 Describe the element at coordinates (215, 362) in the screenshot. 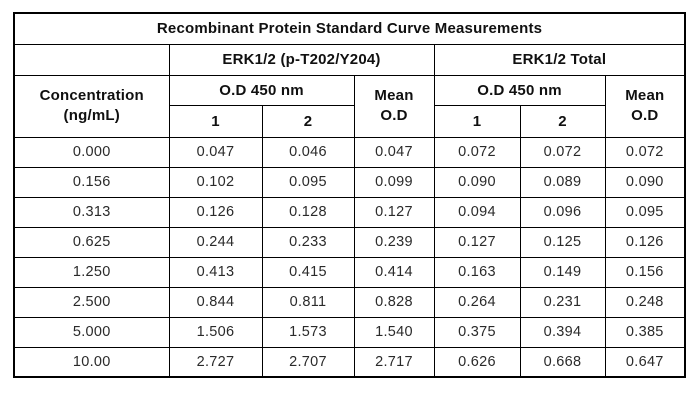

I see `table-cell: 2.727` at that location.